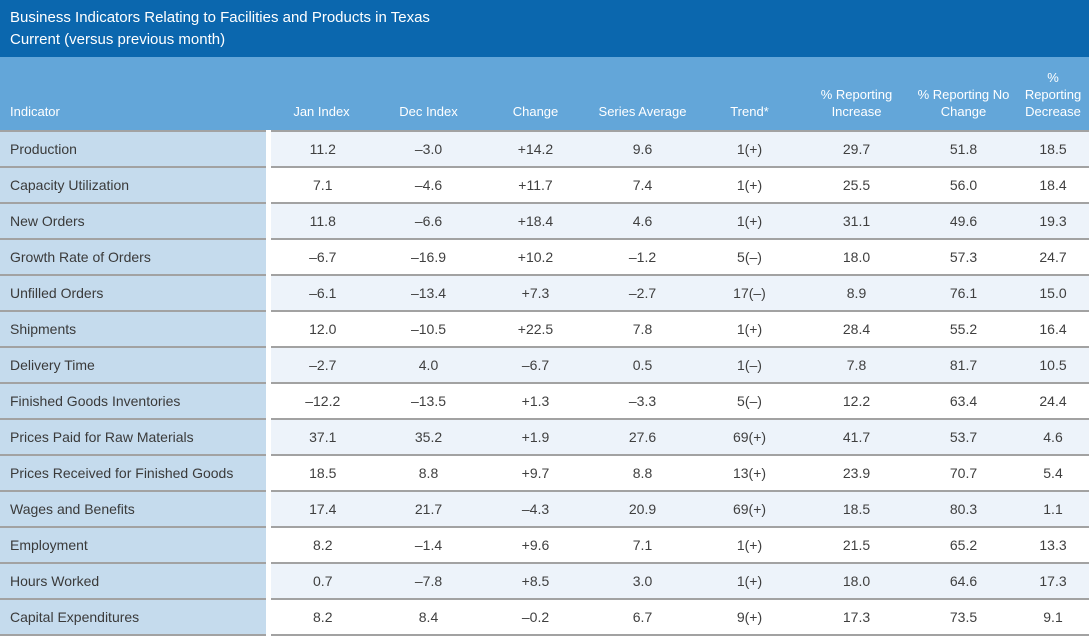 The image size is (1091, 641). Describe the element at coordinates (1053, 545) in the screenshot. I see `value-cell: 13.3` at that location.